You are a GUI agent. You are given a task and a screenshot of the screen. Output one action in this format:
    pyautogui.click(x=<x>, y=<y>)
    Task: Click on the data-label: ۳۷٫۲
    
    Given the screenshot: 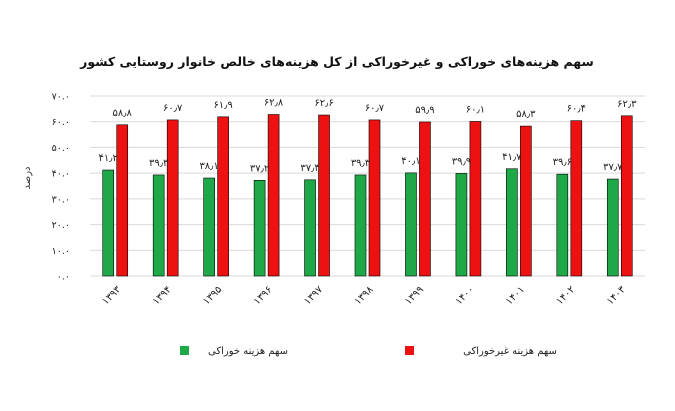 What is the action you would take?
    pyautogui.click(x=259, y=168)
    